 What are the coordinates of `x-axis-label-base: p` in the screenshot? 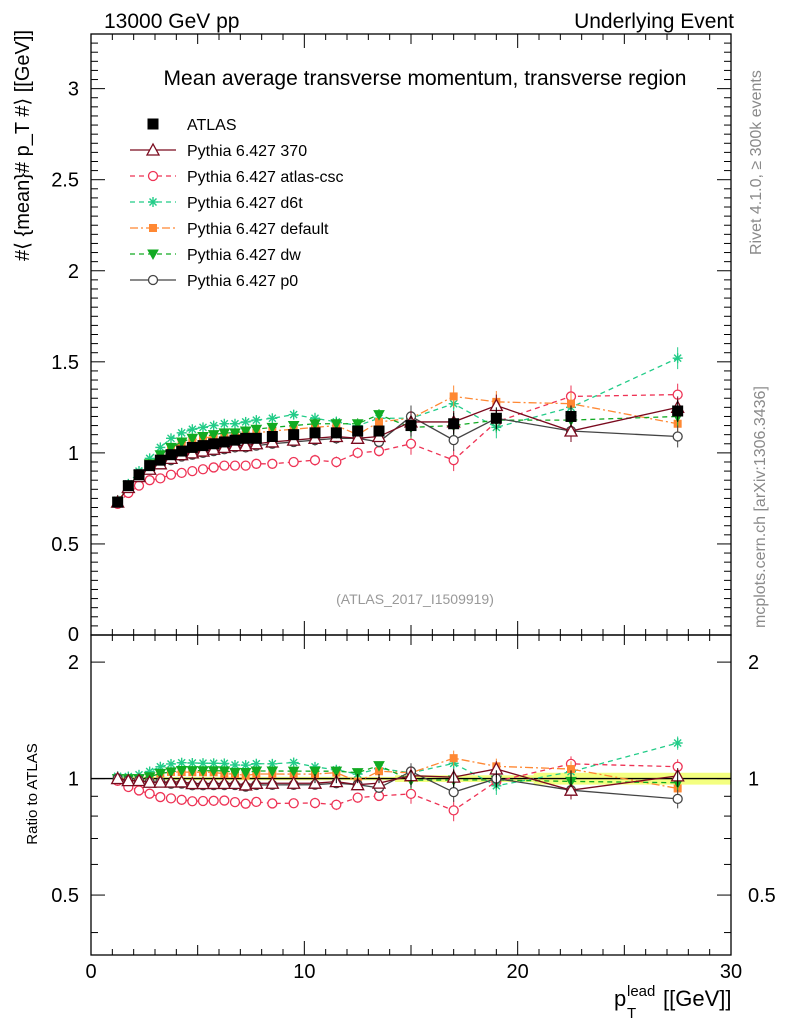 It's located at (620, 998).